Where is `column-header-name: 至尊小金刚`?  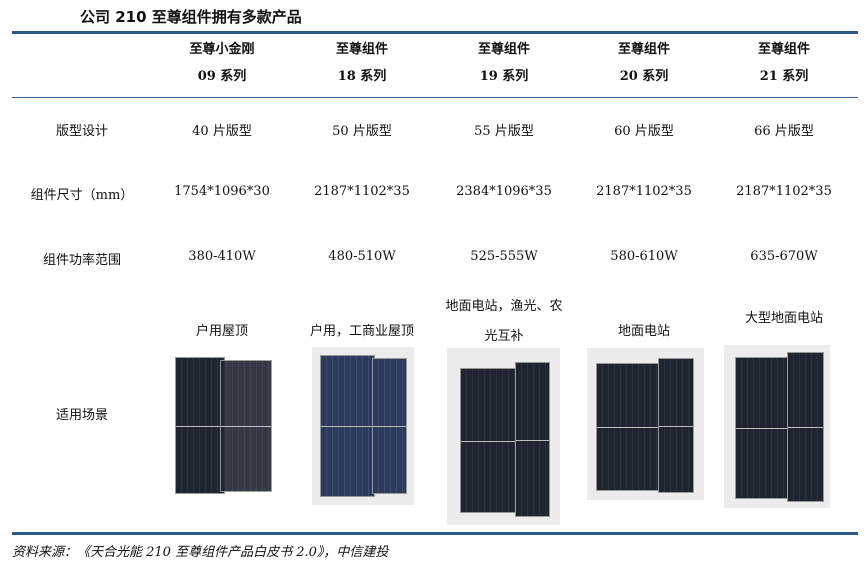 column-header-name: 至尊小金刚 is located at coordinates (222, 49).